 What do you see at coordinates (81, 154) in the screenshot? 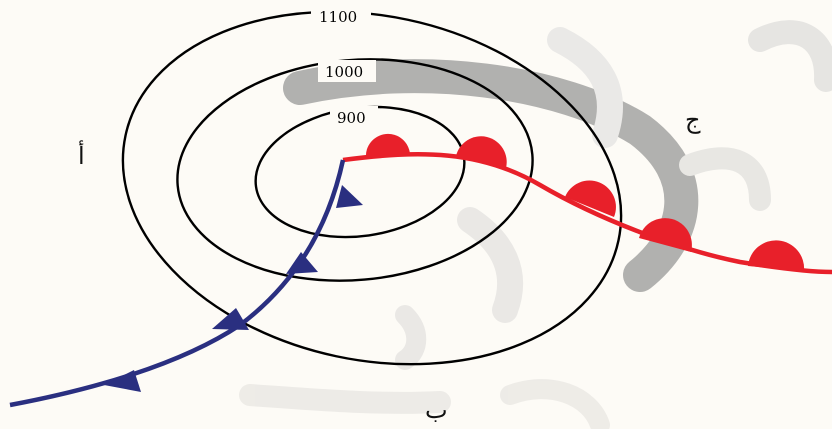
I see `region-label-a: أ` at bounding box center [81, 154].